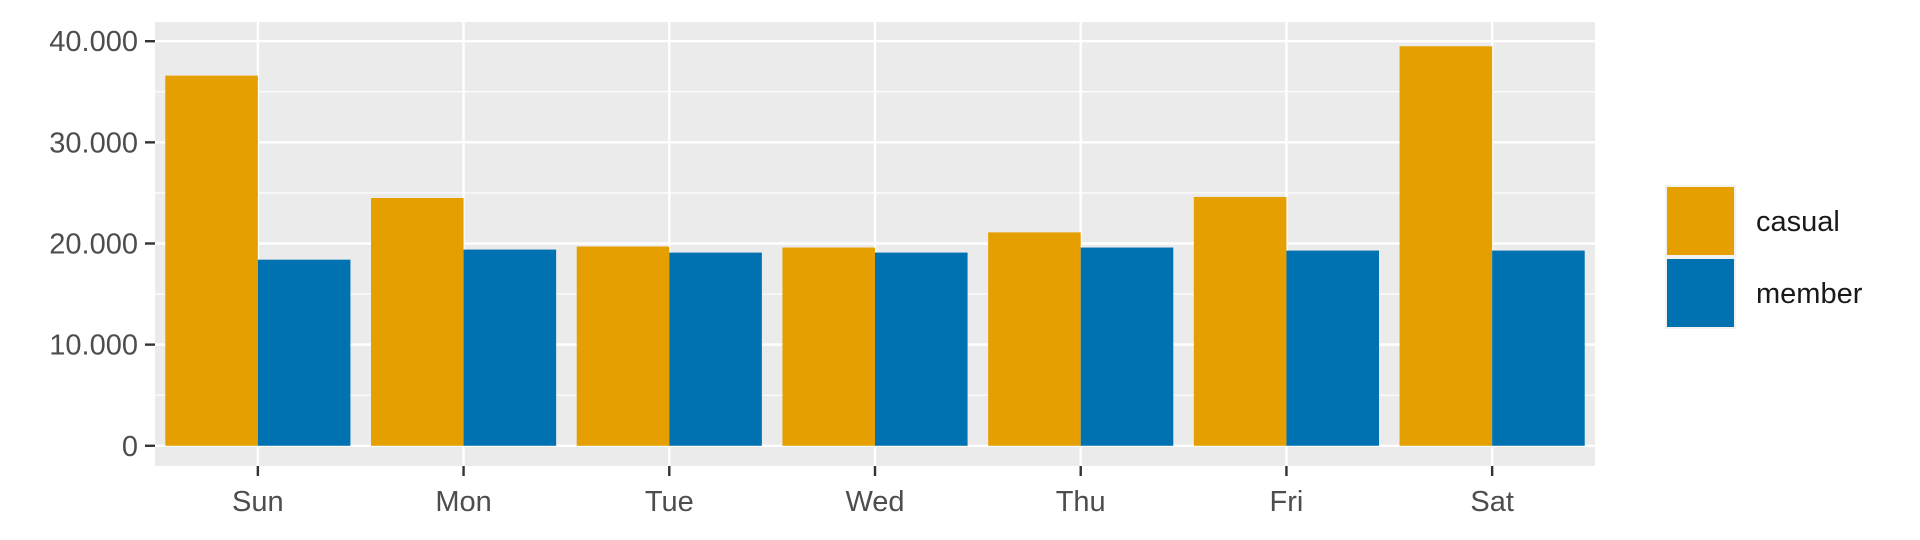 The height and width of the screenshot is (540, 1920). What do you see at coordinates (669, 502) in the screenshot?
I see `x-tick-label: Tue` at bounding box center [669, 502].